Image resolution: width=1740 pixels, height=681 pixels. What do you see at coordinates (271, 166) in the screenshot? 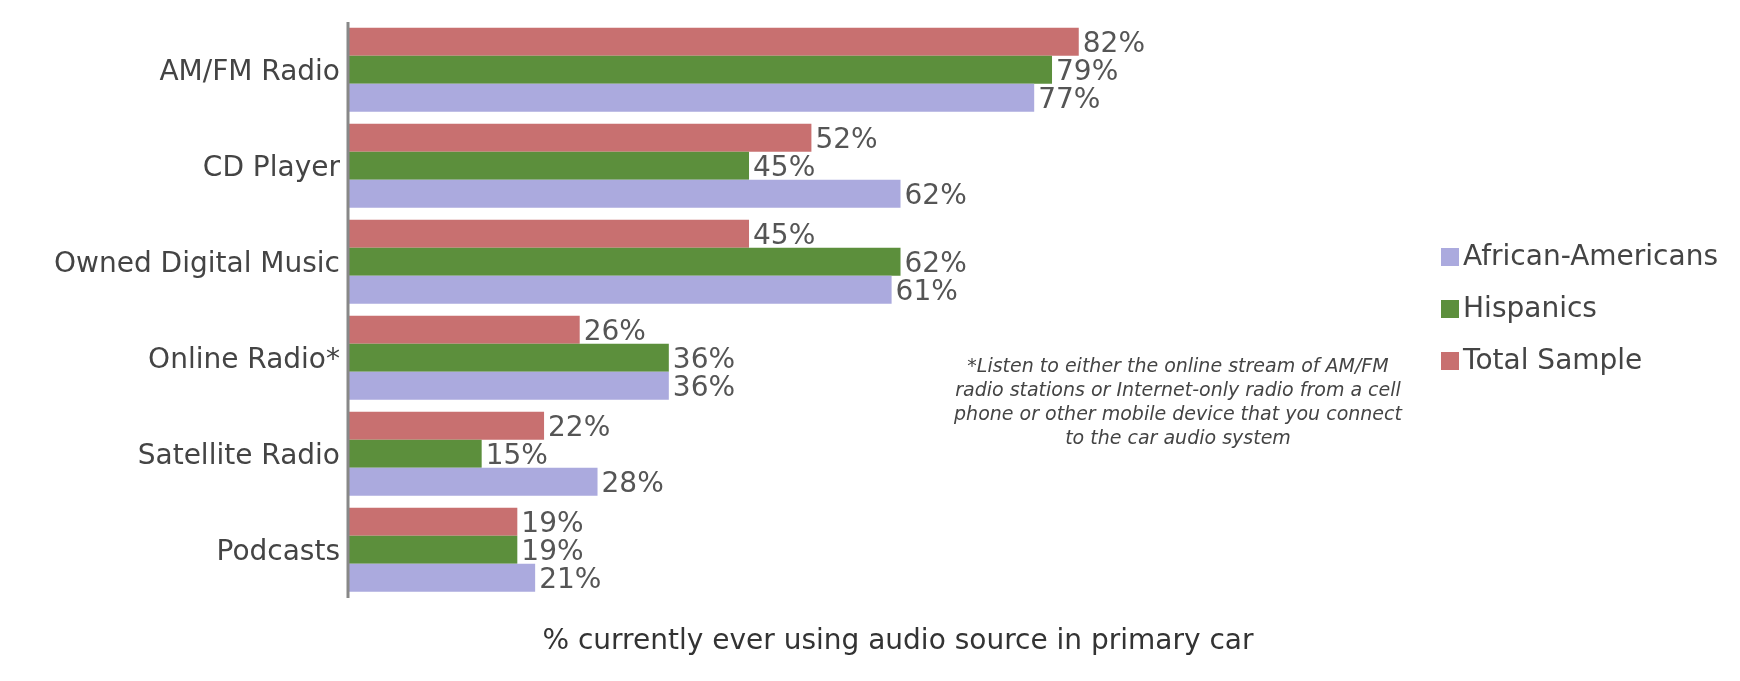
I see `y-tick-label: CD Player` at bounding box center [271, 166].